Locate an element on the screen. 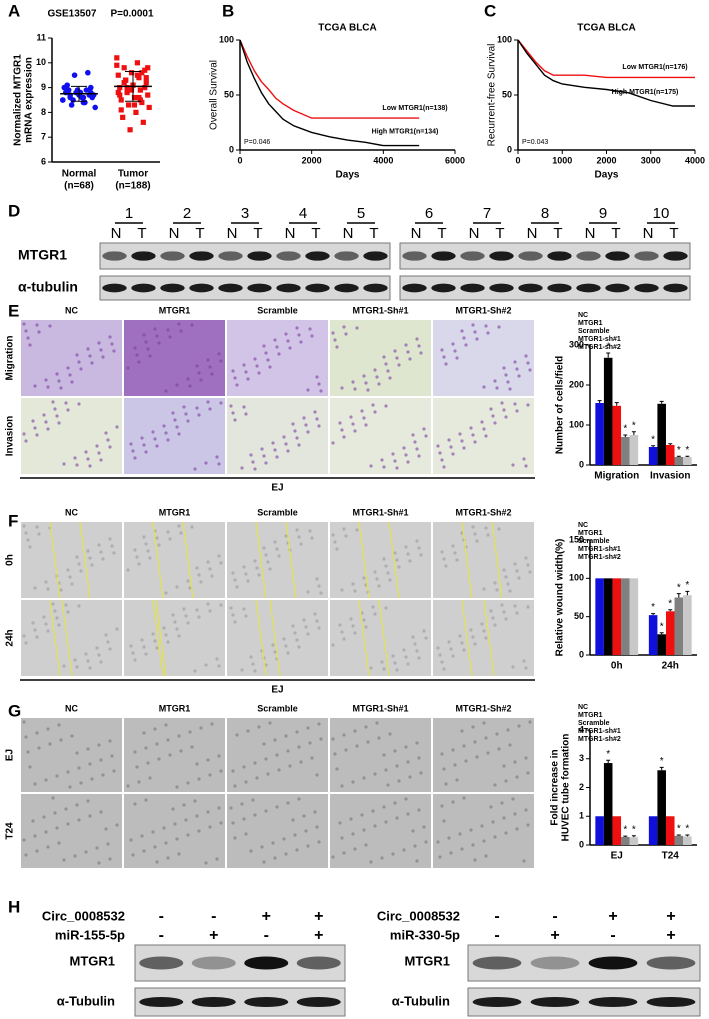 The image size is (709, 1019). y-axis-label: Number of cells/field is located at coordinates (560, 405).